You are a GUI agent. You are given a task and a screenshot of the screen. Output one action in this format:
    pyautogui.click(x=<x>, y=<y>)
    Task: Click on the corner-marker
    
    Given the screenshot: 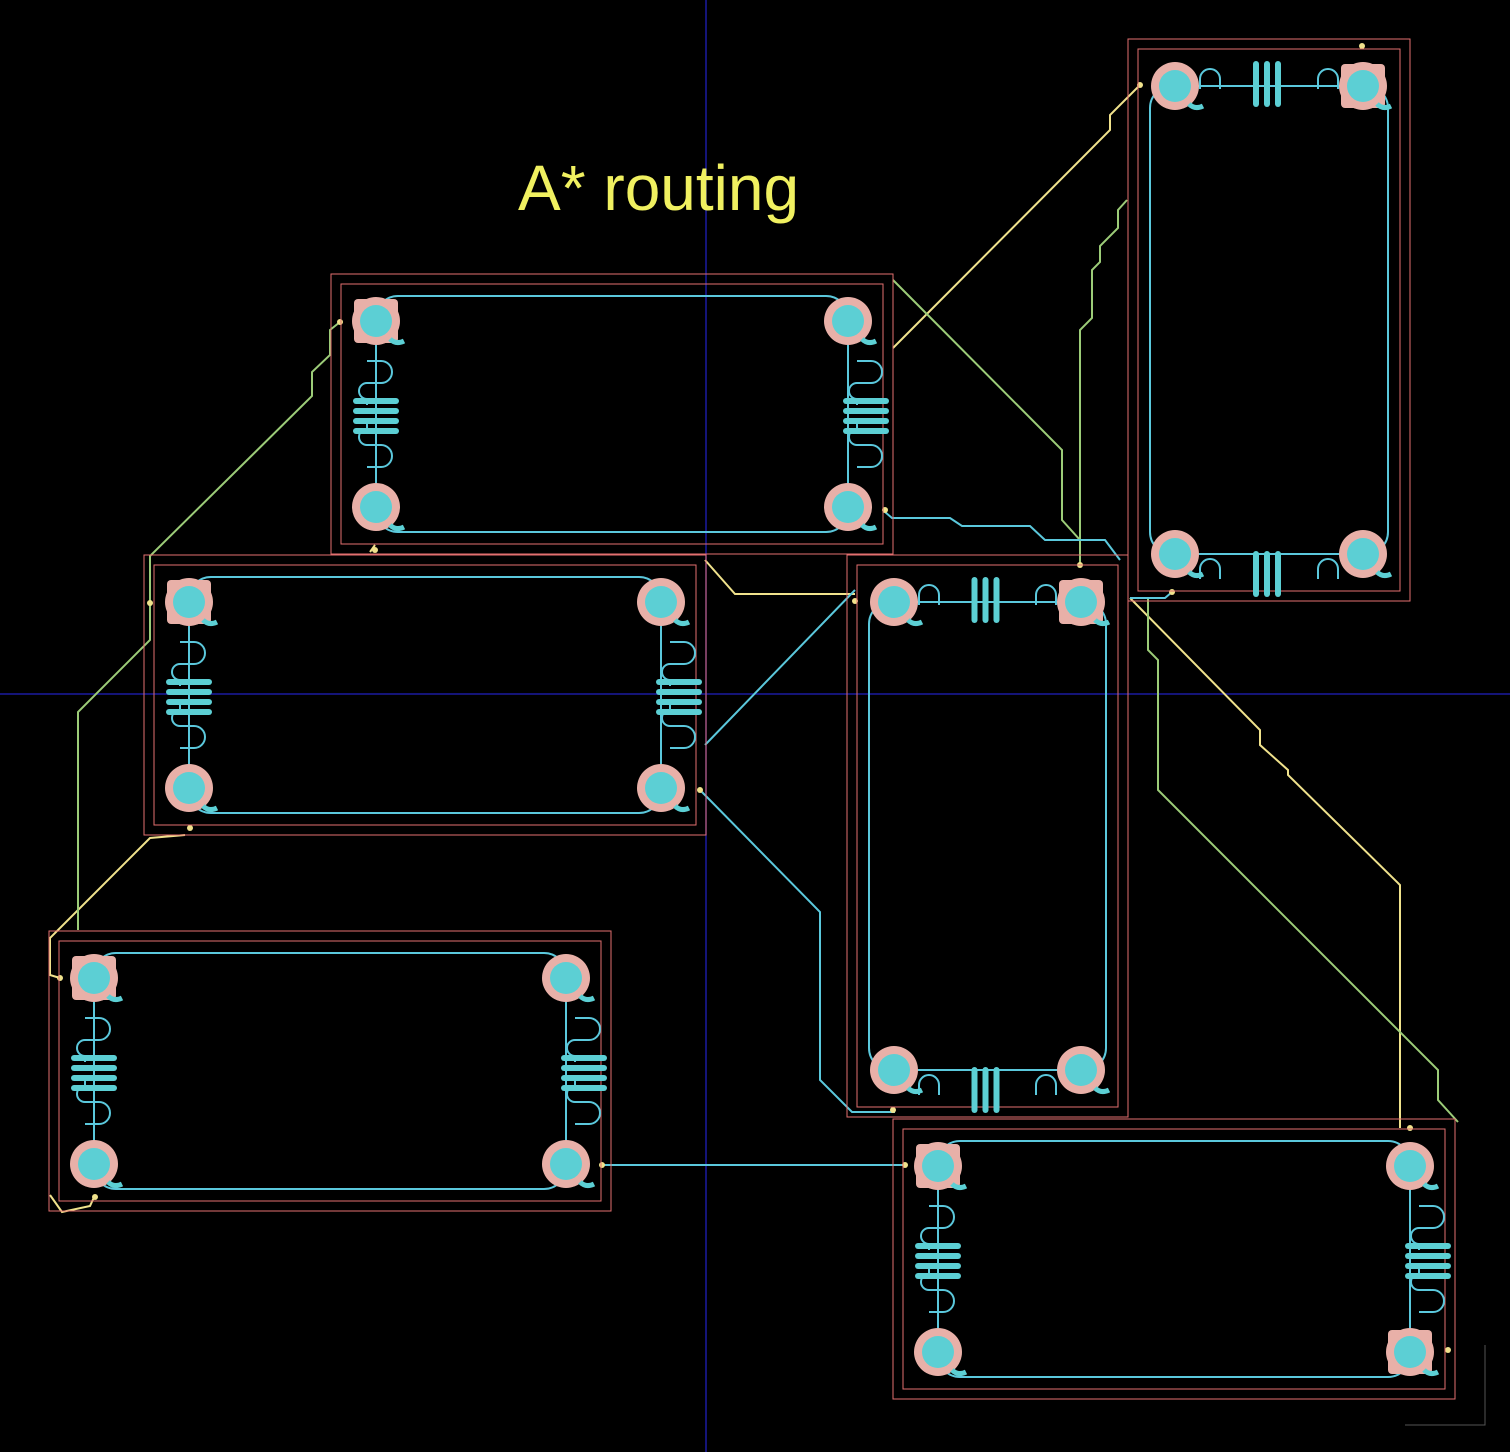 What is the action you would take?
    pyautogui.click(x=1445, y=1385)
    